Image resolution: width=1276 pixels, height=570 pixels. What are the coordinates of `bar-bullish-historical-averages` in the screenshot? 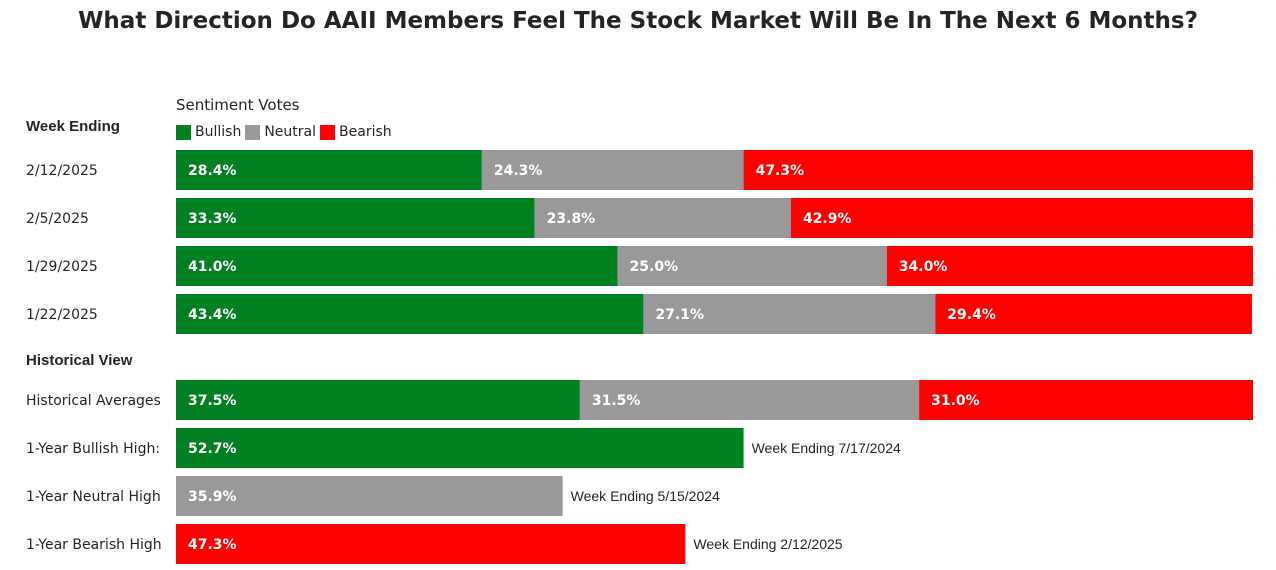 It's located at (378, 400).